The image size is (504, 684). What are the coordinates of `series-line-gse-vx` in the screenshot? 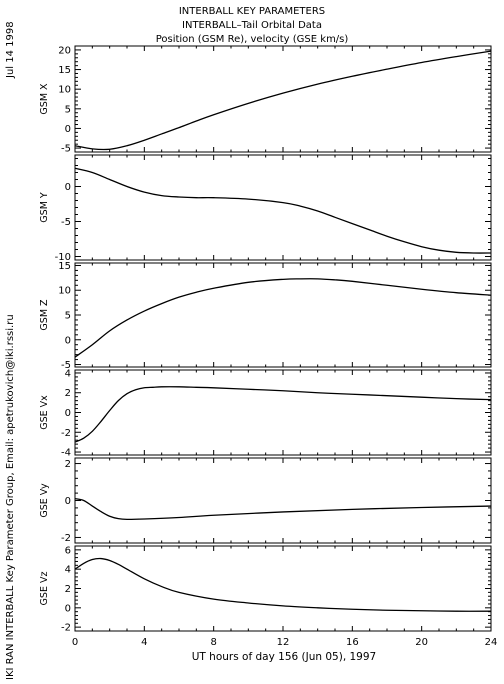 It's located at (283, 414).